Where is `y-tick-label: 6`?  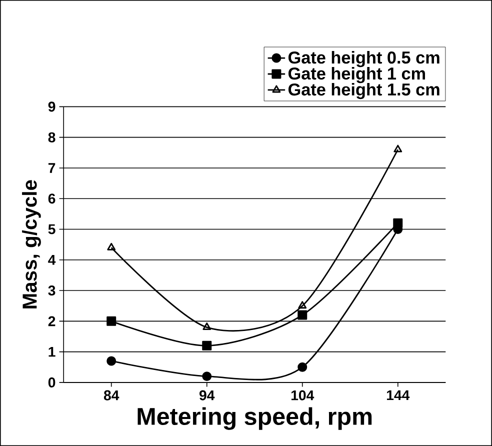 y-tick-label: 6 is located at coordinates (52, 199).